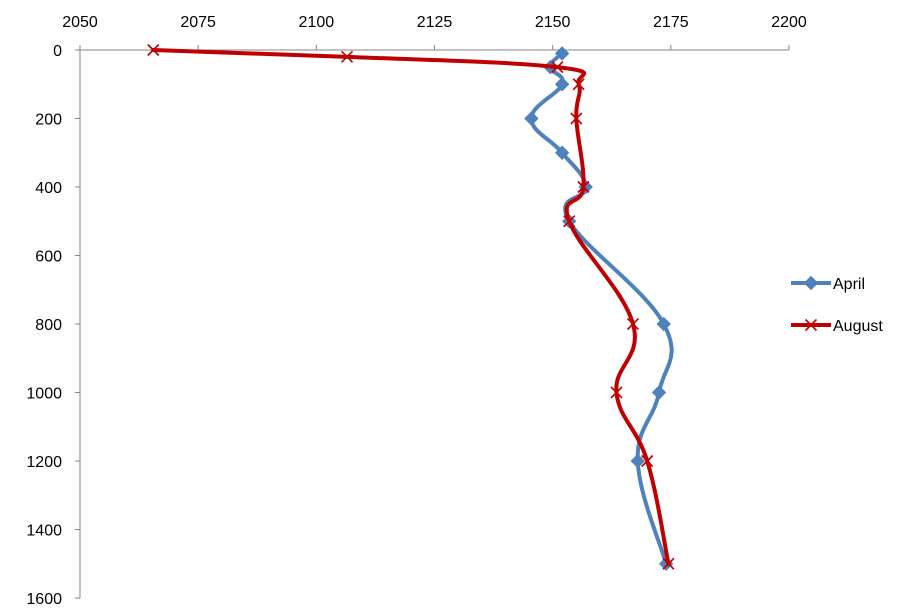  I want to click on y-tick-label: 400, so click(48, 188).